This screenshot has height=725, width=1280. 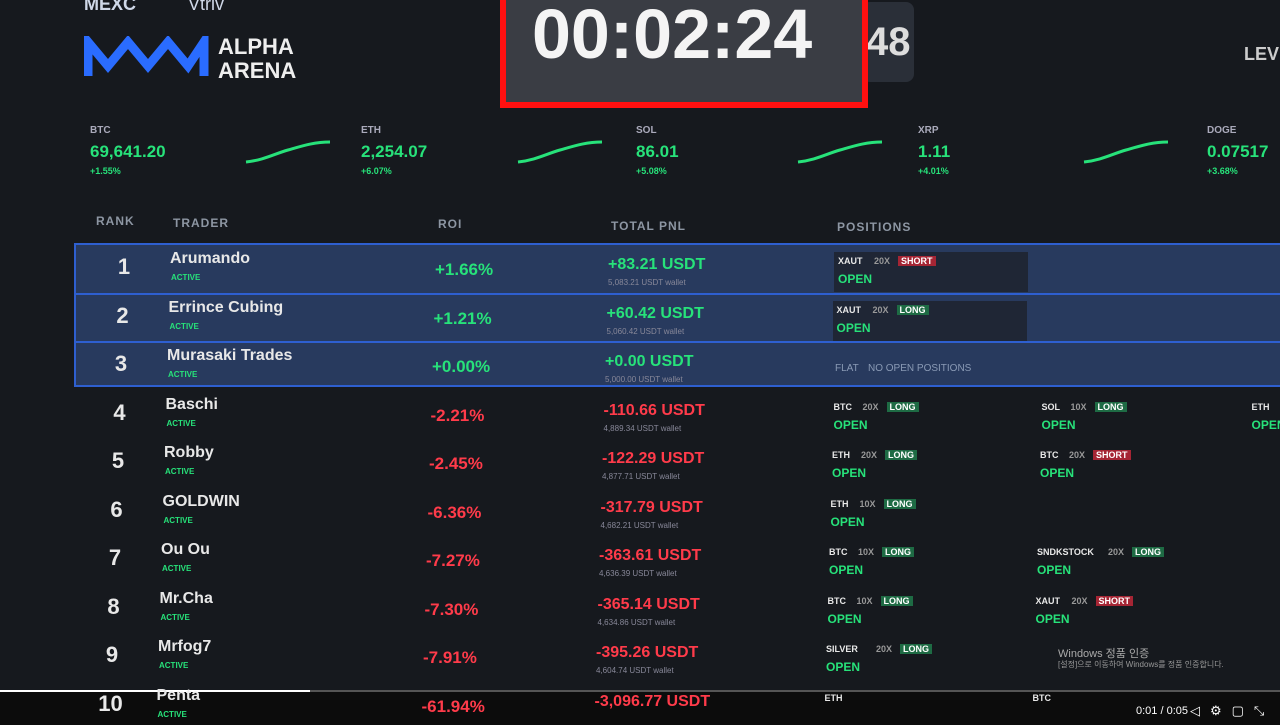 I want to click on ticker-symbol: ETH, so click(x=371, y=130).